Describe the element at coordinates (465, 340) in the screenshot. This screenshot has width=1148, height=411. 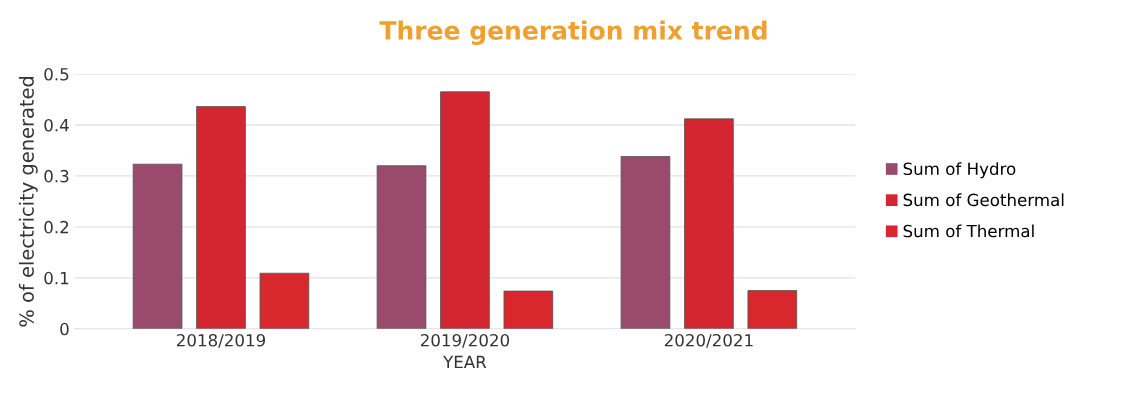
I see `x-tick-label: 2019/2020` at that location.